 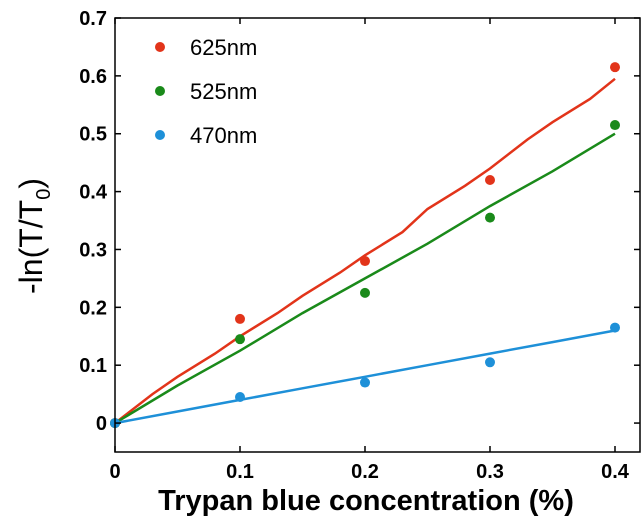 What do you see at coordinates (366, 500) in the screenshot?
I see `x-axis-label: Trypan blue concentration (%)` at bounding box center [366, 500].